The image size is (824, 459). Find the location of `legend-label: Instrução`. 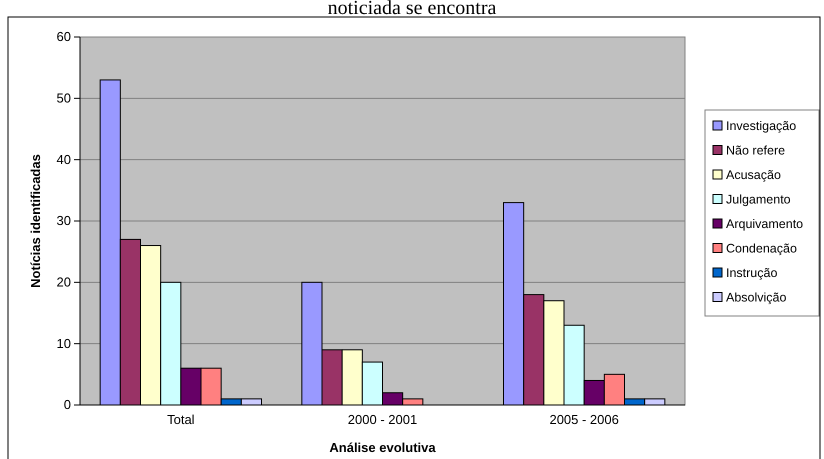

legend-label: Instrução is located at coordinates (752, 273).